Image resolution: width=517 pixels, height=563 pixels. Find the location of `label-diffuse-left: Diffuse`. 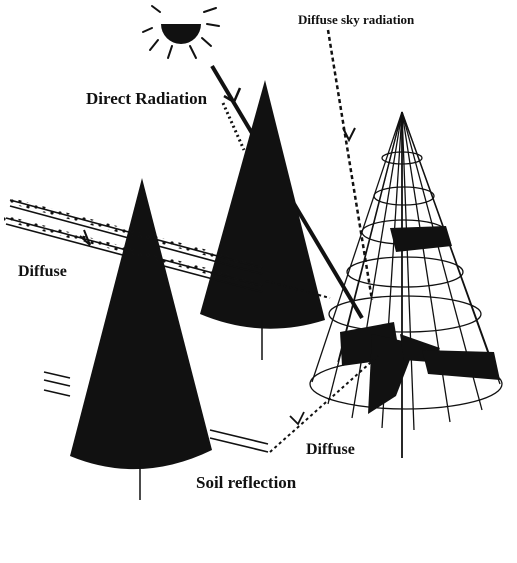

label-diffuse-left: Diffuse is located at coordinates (42, 271).